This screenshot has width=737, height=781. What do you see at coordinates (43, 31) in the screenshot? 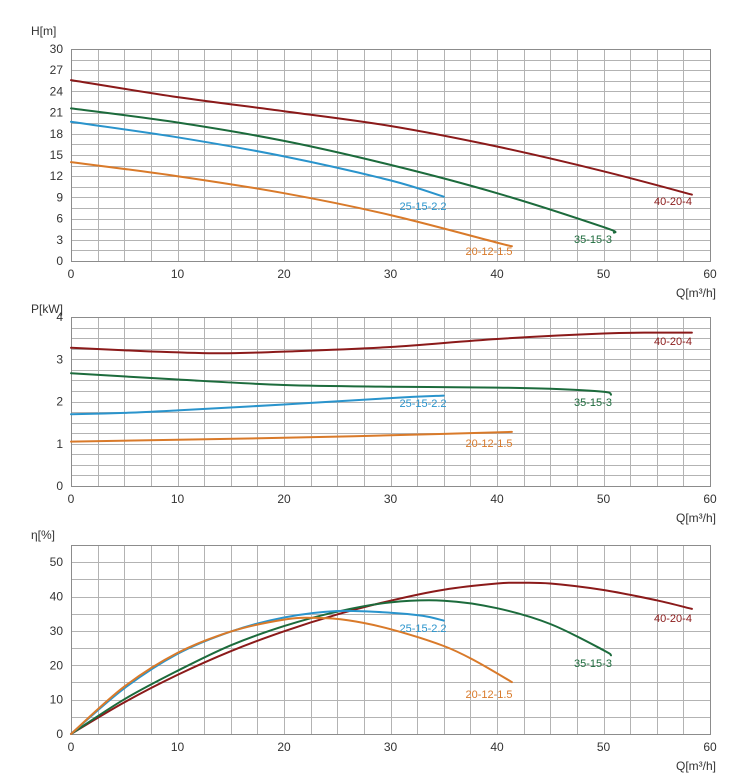
I see `y-axis-label: H[m]` at bounding box center [43, 31].